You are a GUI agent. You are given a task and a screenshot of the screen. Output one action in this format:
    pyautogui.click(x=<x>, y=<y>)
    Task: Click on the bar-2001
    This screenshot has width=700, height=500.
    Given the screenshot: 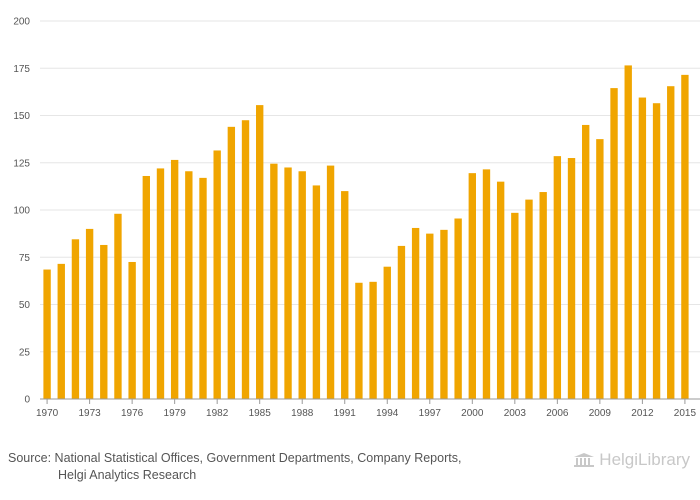 What is the action you would take?
    pyautogui.click(x=486, y=284)
    